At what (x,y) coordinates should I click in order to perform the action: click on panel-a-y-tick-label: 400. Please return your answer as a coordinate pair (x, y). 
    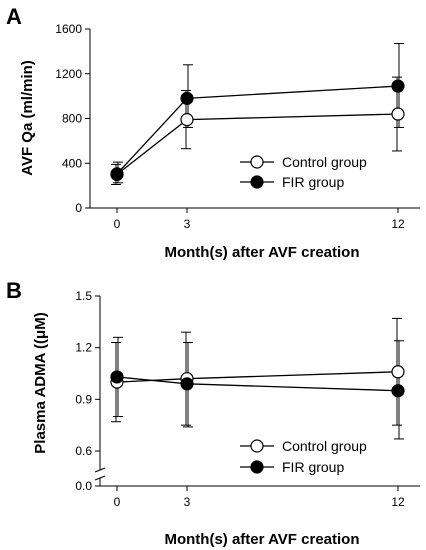
    Looking at the image, I should click on (72, 163).